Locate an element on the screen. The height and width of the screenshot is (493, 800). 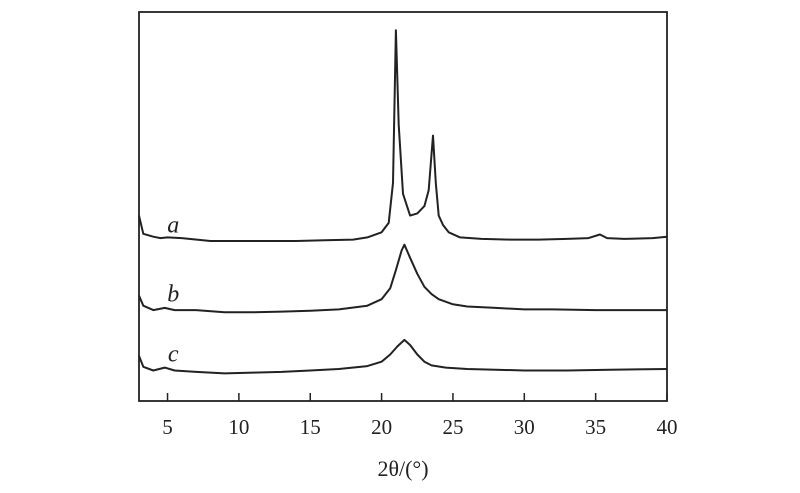
series-labels: a b c is located at coordinates (173, 289).